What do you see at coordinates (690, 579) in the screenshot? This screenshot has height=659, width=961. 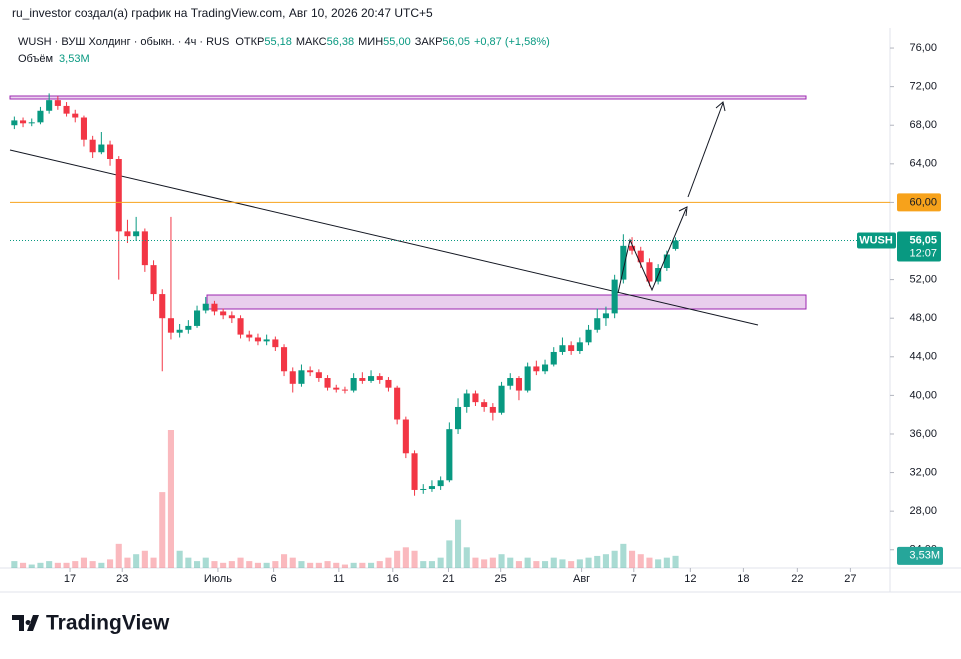 I see `x-tick-label: 12` at bounding box center [690, 579].